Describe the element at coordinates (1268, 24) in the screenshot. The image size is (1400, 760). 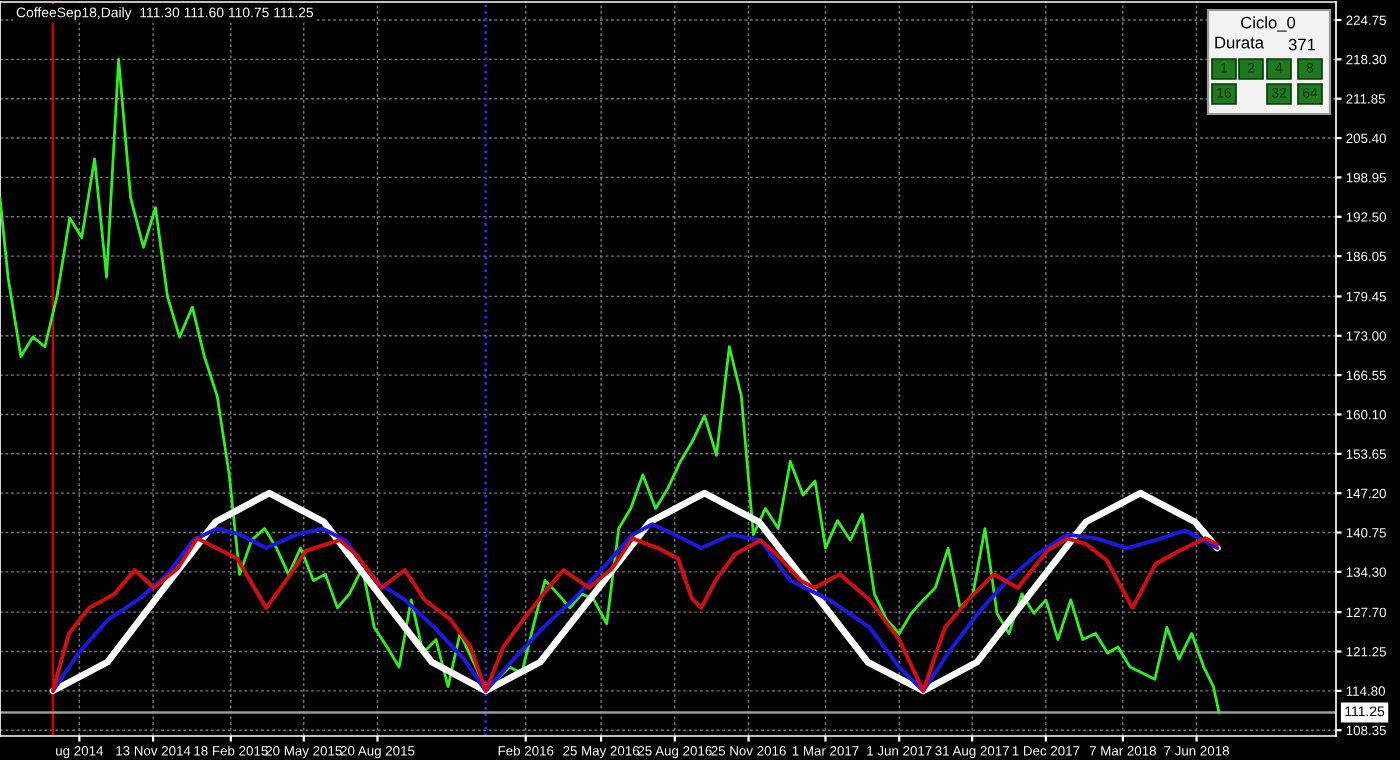
I see `annotation: Ciclo_0` at that location.